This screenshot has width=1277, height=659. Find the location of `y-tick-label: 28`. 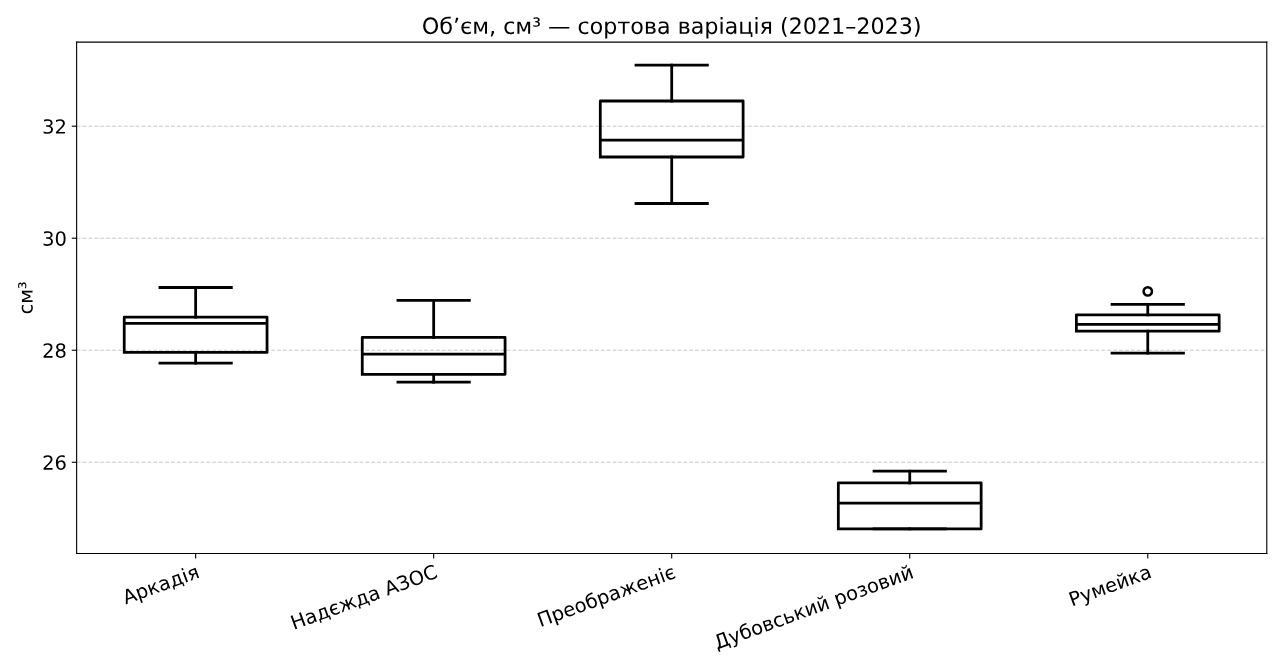

y-tick-label: 28 is located at coordinates (54, 350).